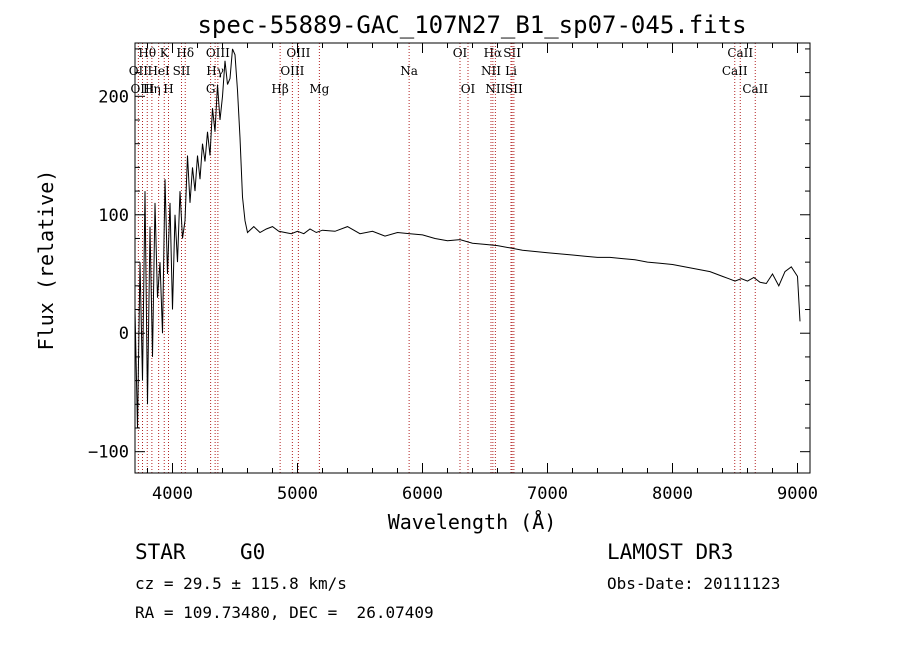 The width and height of the screenshot is (900, 649). Describe the element at coordinates (139, 71) in the screenshot. I see `spectral-line-label: OII` at that location.